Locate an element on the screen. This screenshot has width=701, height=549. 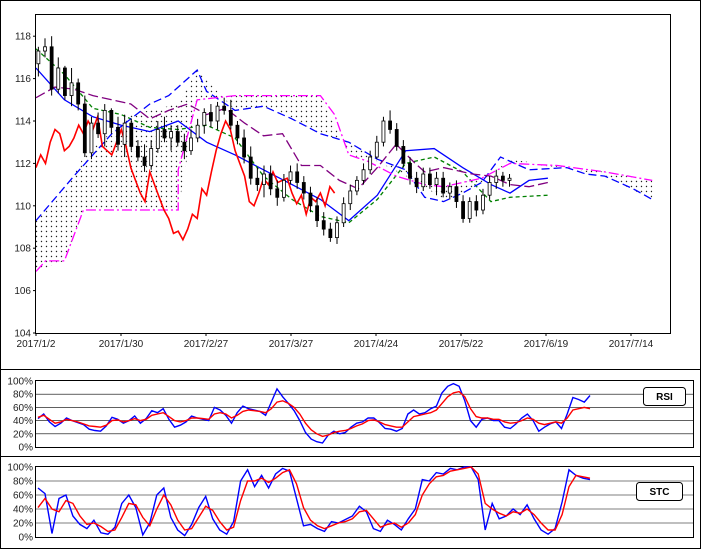
rsi-y-tick-label: 20% is located at coordinates (23, 434).